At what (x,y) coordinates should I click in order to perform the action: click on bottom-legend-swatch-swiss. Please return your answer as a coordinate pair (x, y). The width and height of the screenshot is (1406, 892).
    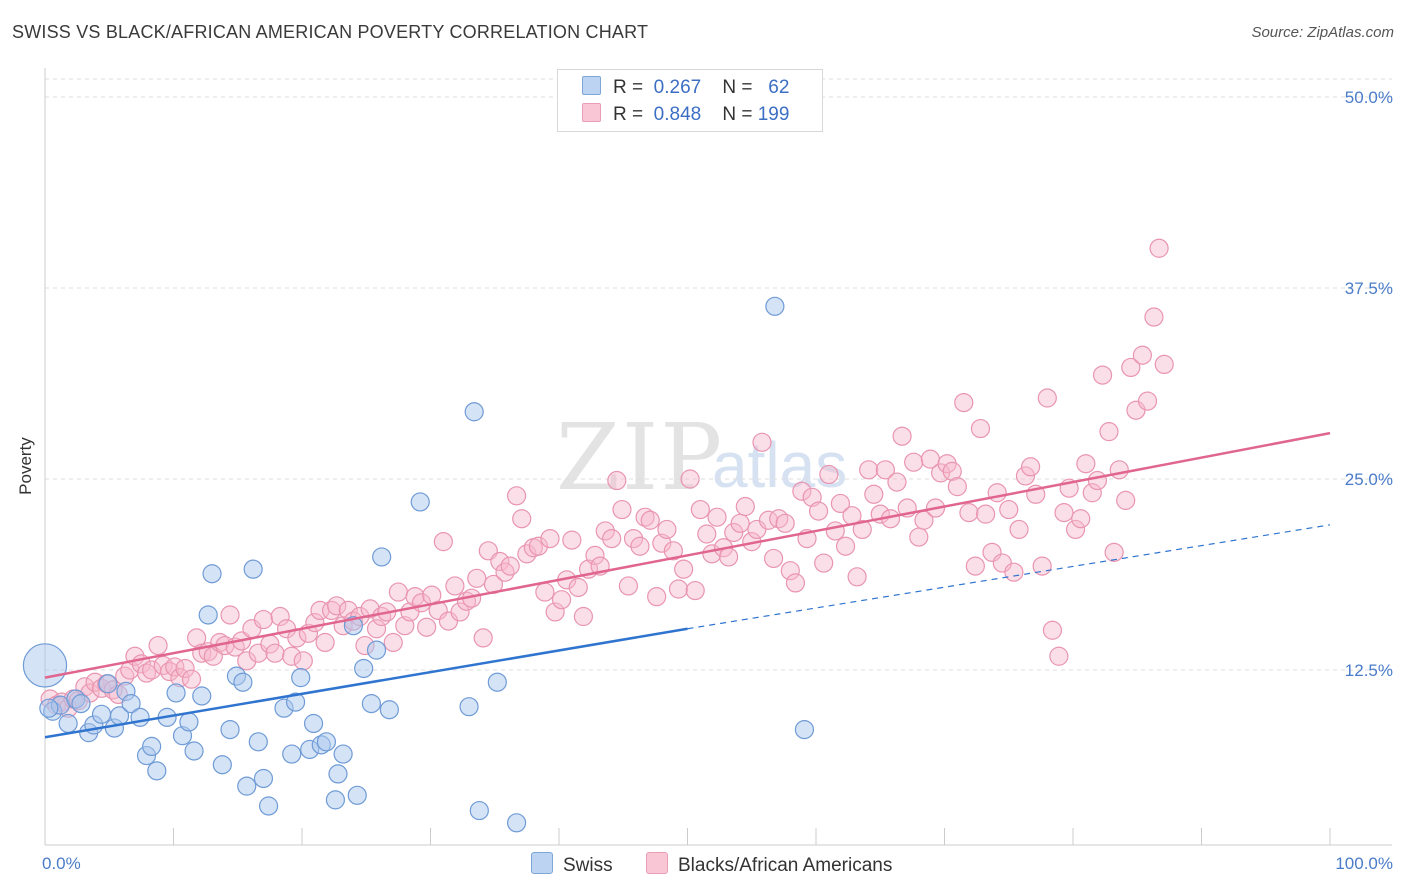
    Looking at the image, I should click on (542, 863).